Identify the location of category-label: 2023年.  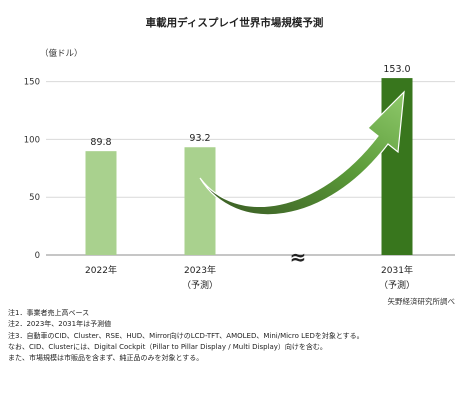
(200, 270).